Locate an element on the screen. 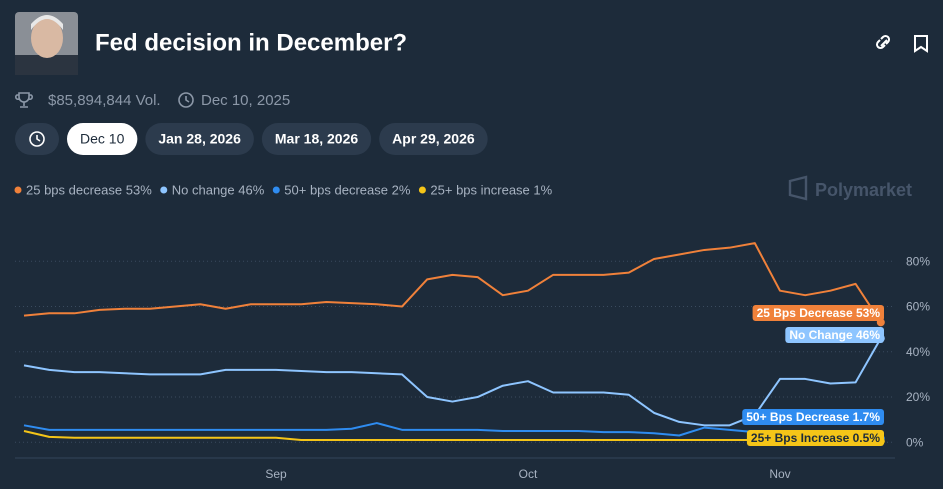  x-tick-label: Oct is located at coordinates (528, 474).